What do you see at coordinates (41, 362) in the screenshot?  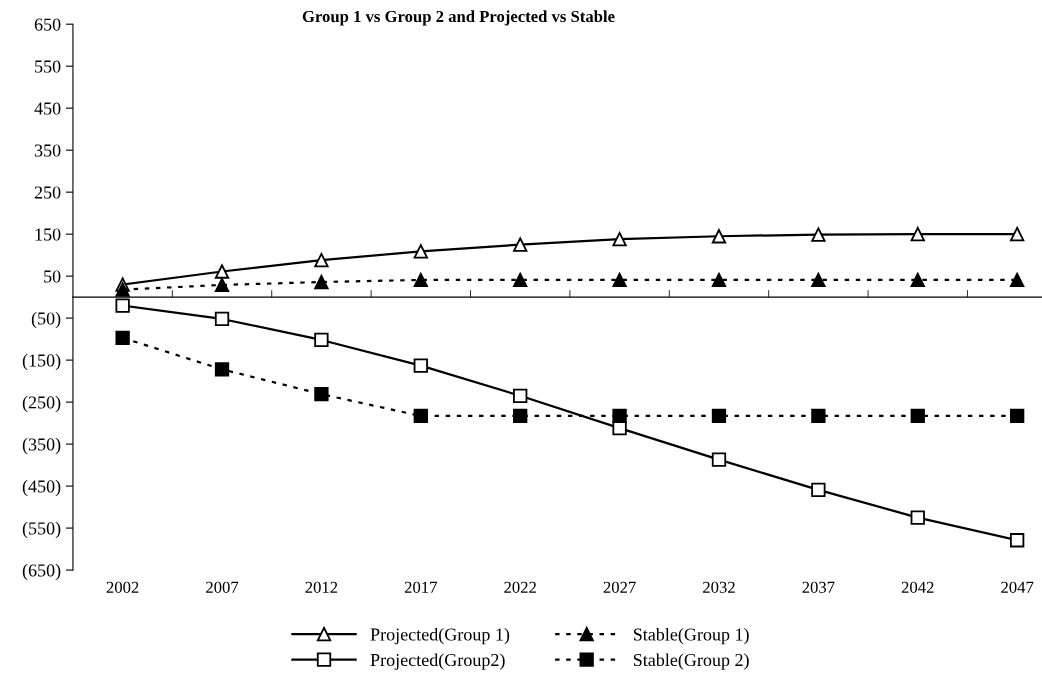 I see `y-tick-label: (150)` at bounding box center [41, 362].